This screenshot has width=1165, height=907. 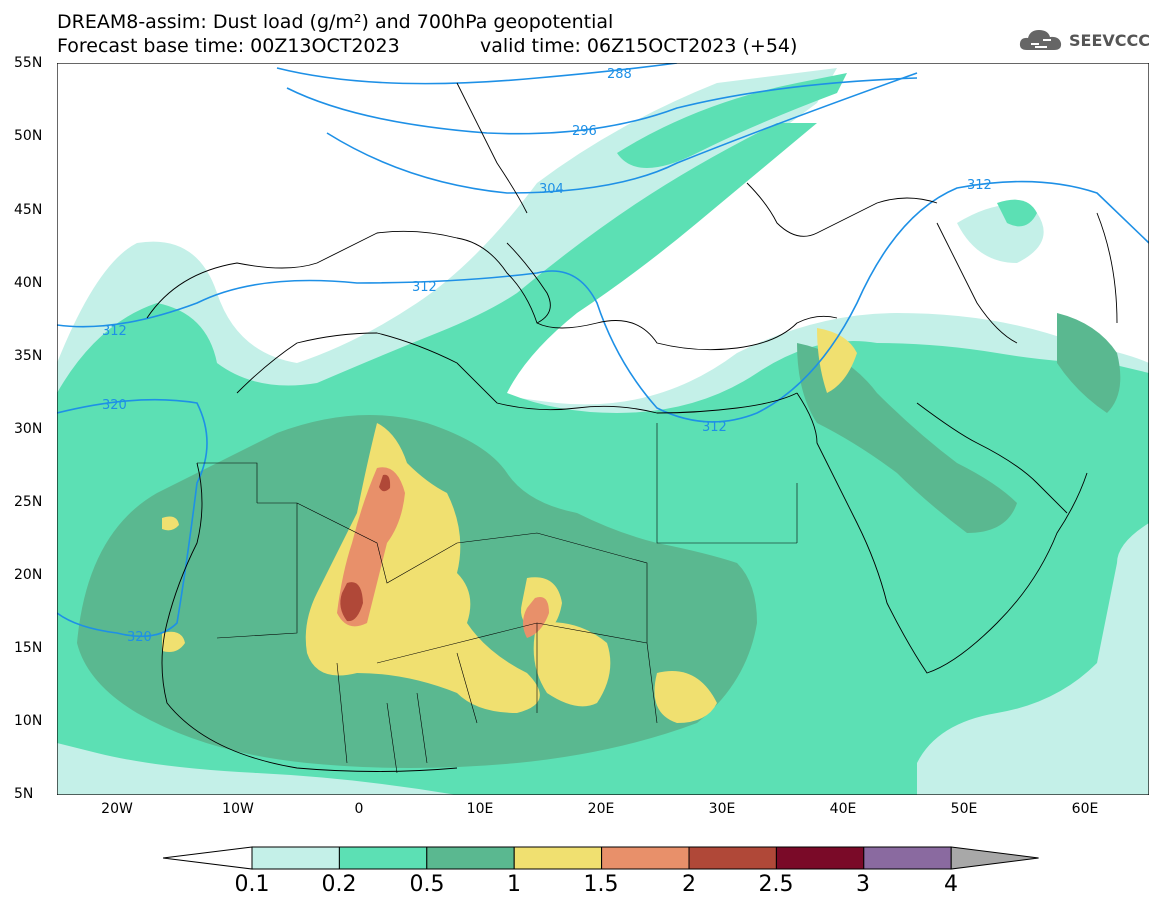 What do you see at coordinates (964, 809) in the screenshot?
I see `lon-label-50e: 50E` at bounding box center [964, 809].